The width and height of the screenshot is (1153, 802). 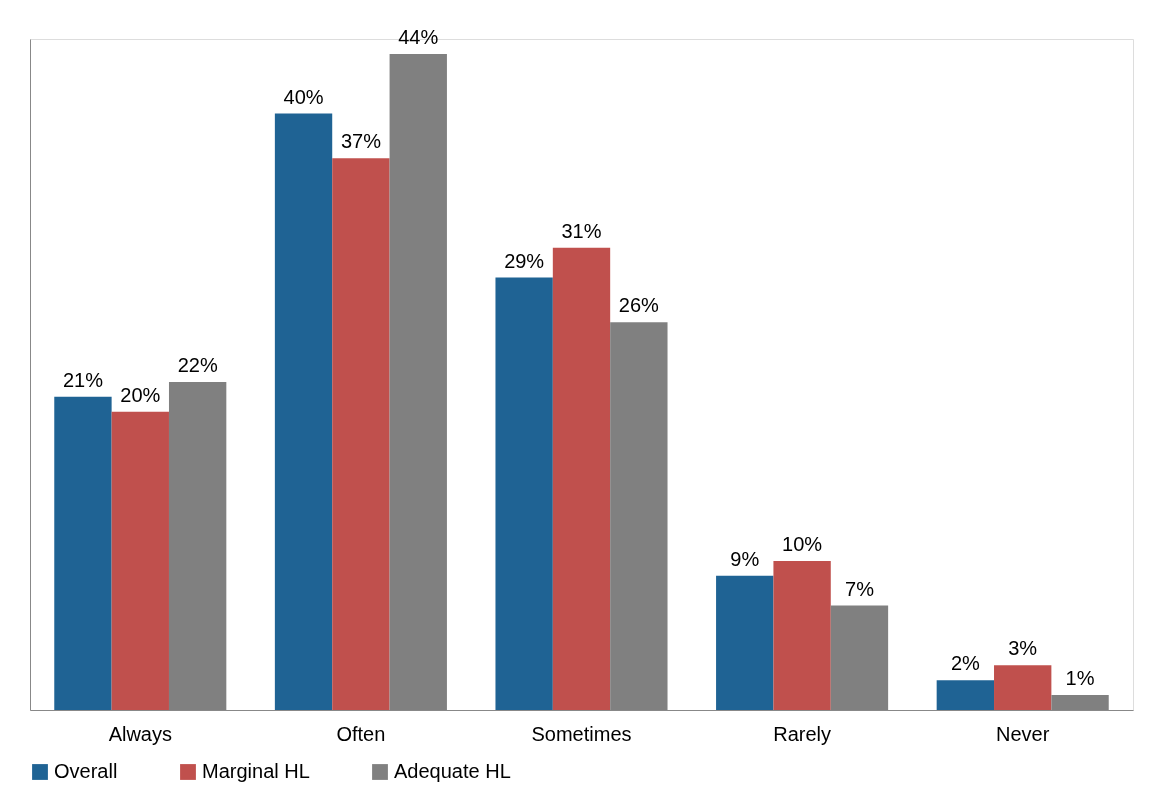 What do you see at coordinates (256, 771) in the screenshot?
I see `legend-label: Marginal HL` at bounding box center [256, 771].